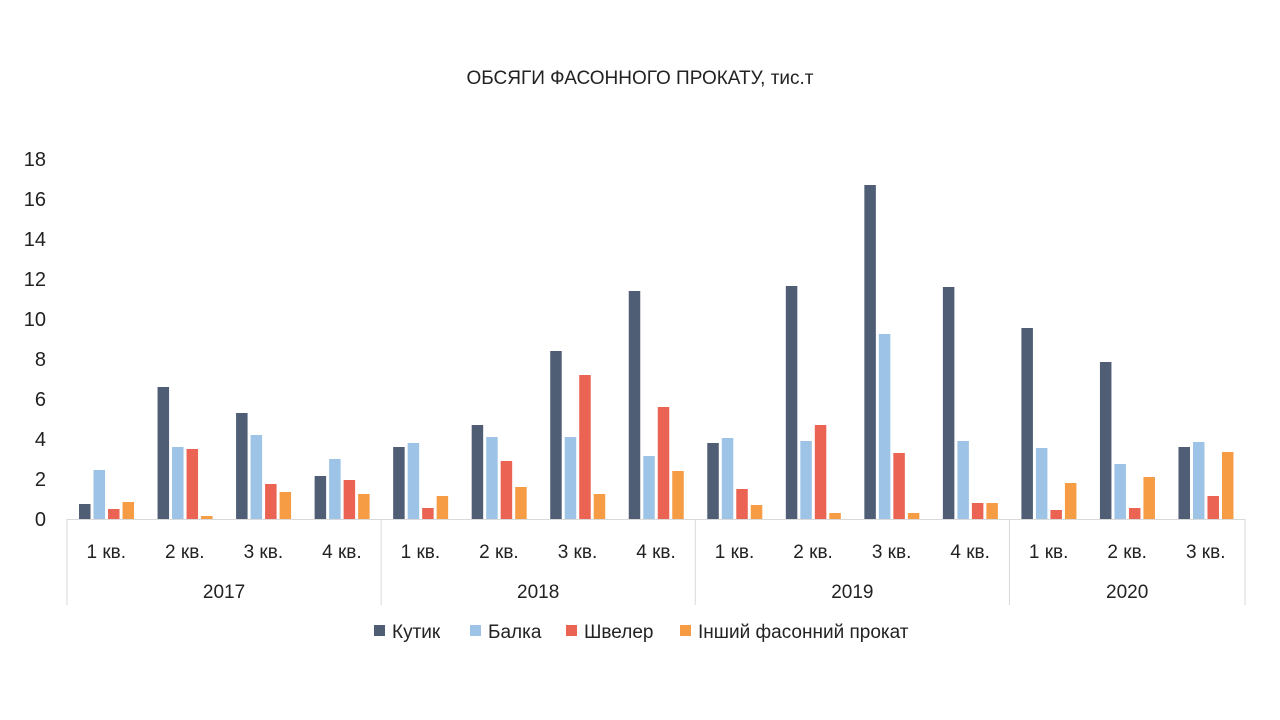 The height and width of the screenshot is (720, 1280). Describe the element at coordinates (40, 480) in the screenshot. I see `y-tick-label: 2` at that location.